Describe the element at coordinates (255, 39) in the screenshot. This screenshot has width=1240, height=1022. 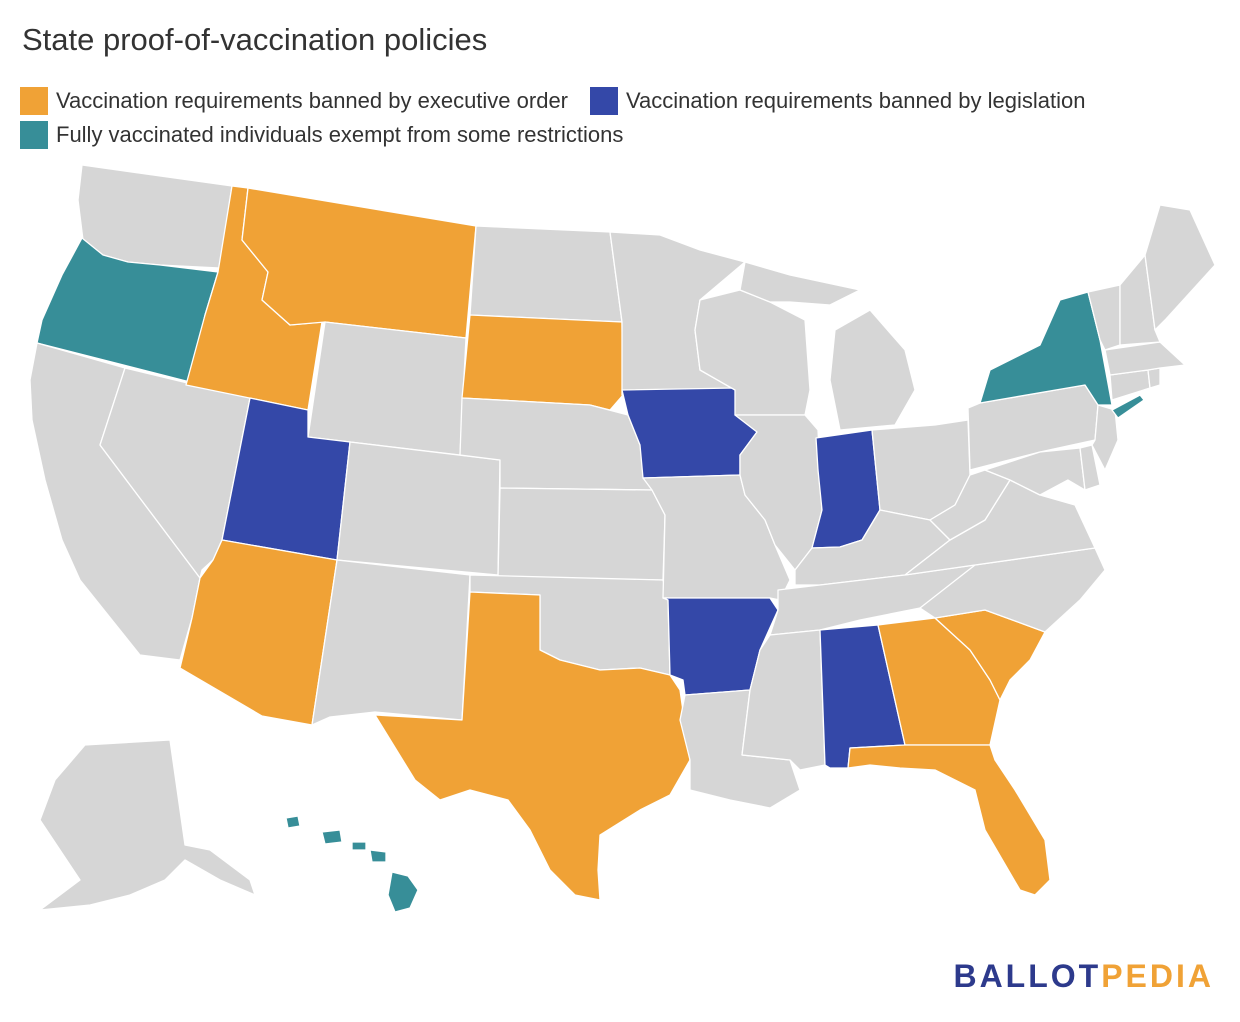
I see `map-title: State proof-of-vaccination policies` at that location.